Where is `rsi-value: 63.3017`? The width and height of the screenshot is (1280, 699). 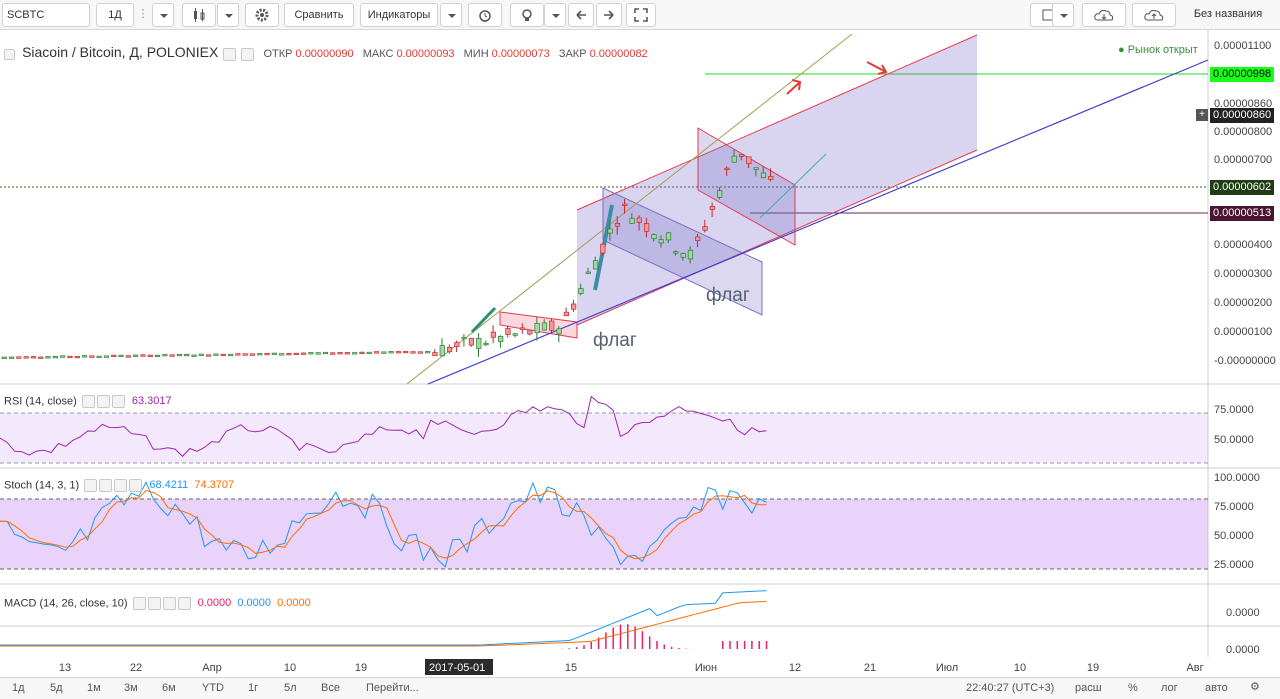
rsi-value: 63.3017 is located at coordinates (151, 401).